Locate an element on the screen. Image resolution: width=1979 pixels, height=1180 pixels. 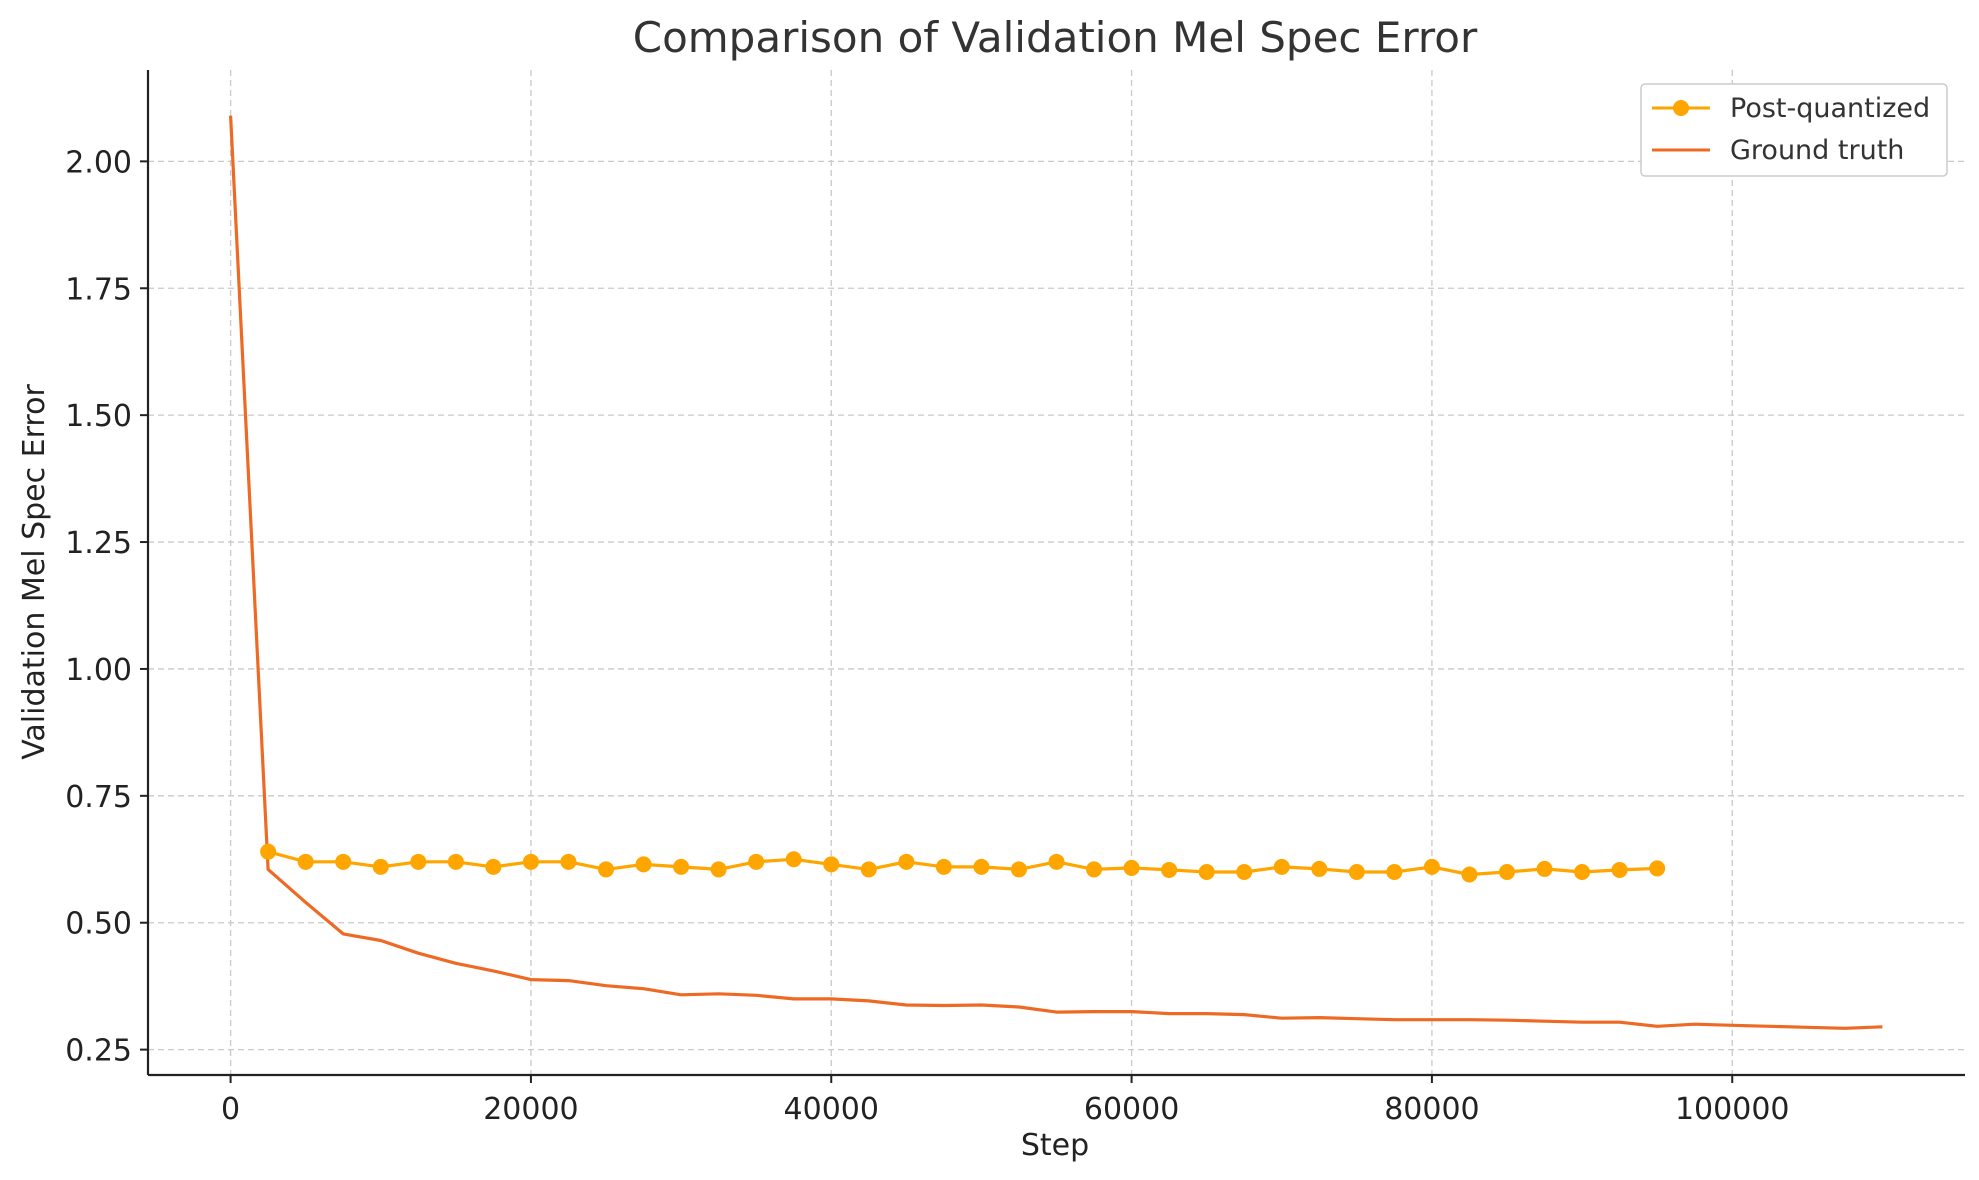
legend-marker-post-quantized is located at coordinates (1681, 108).